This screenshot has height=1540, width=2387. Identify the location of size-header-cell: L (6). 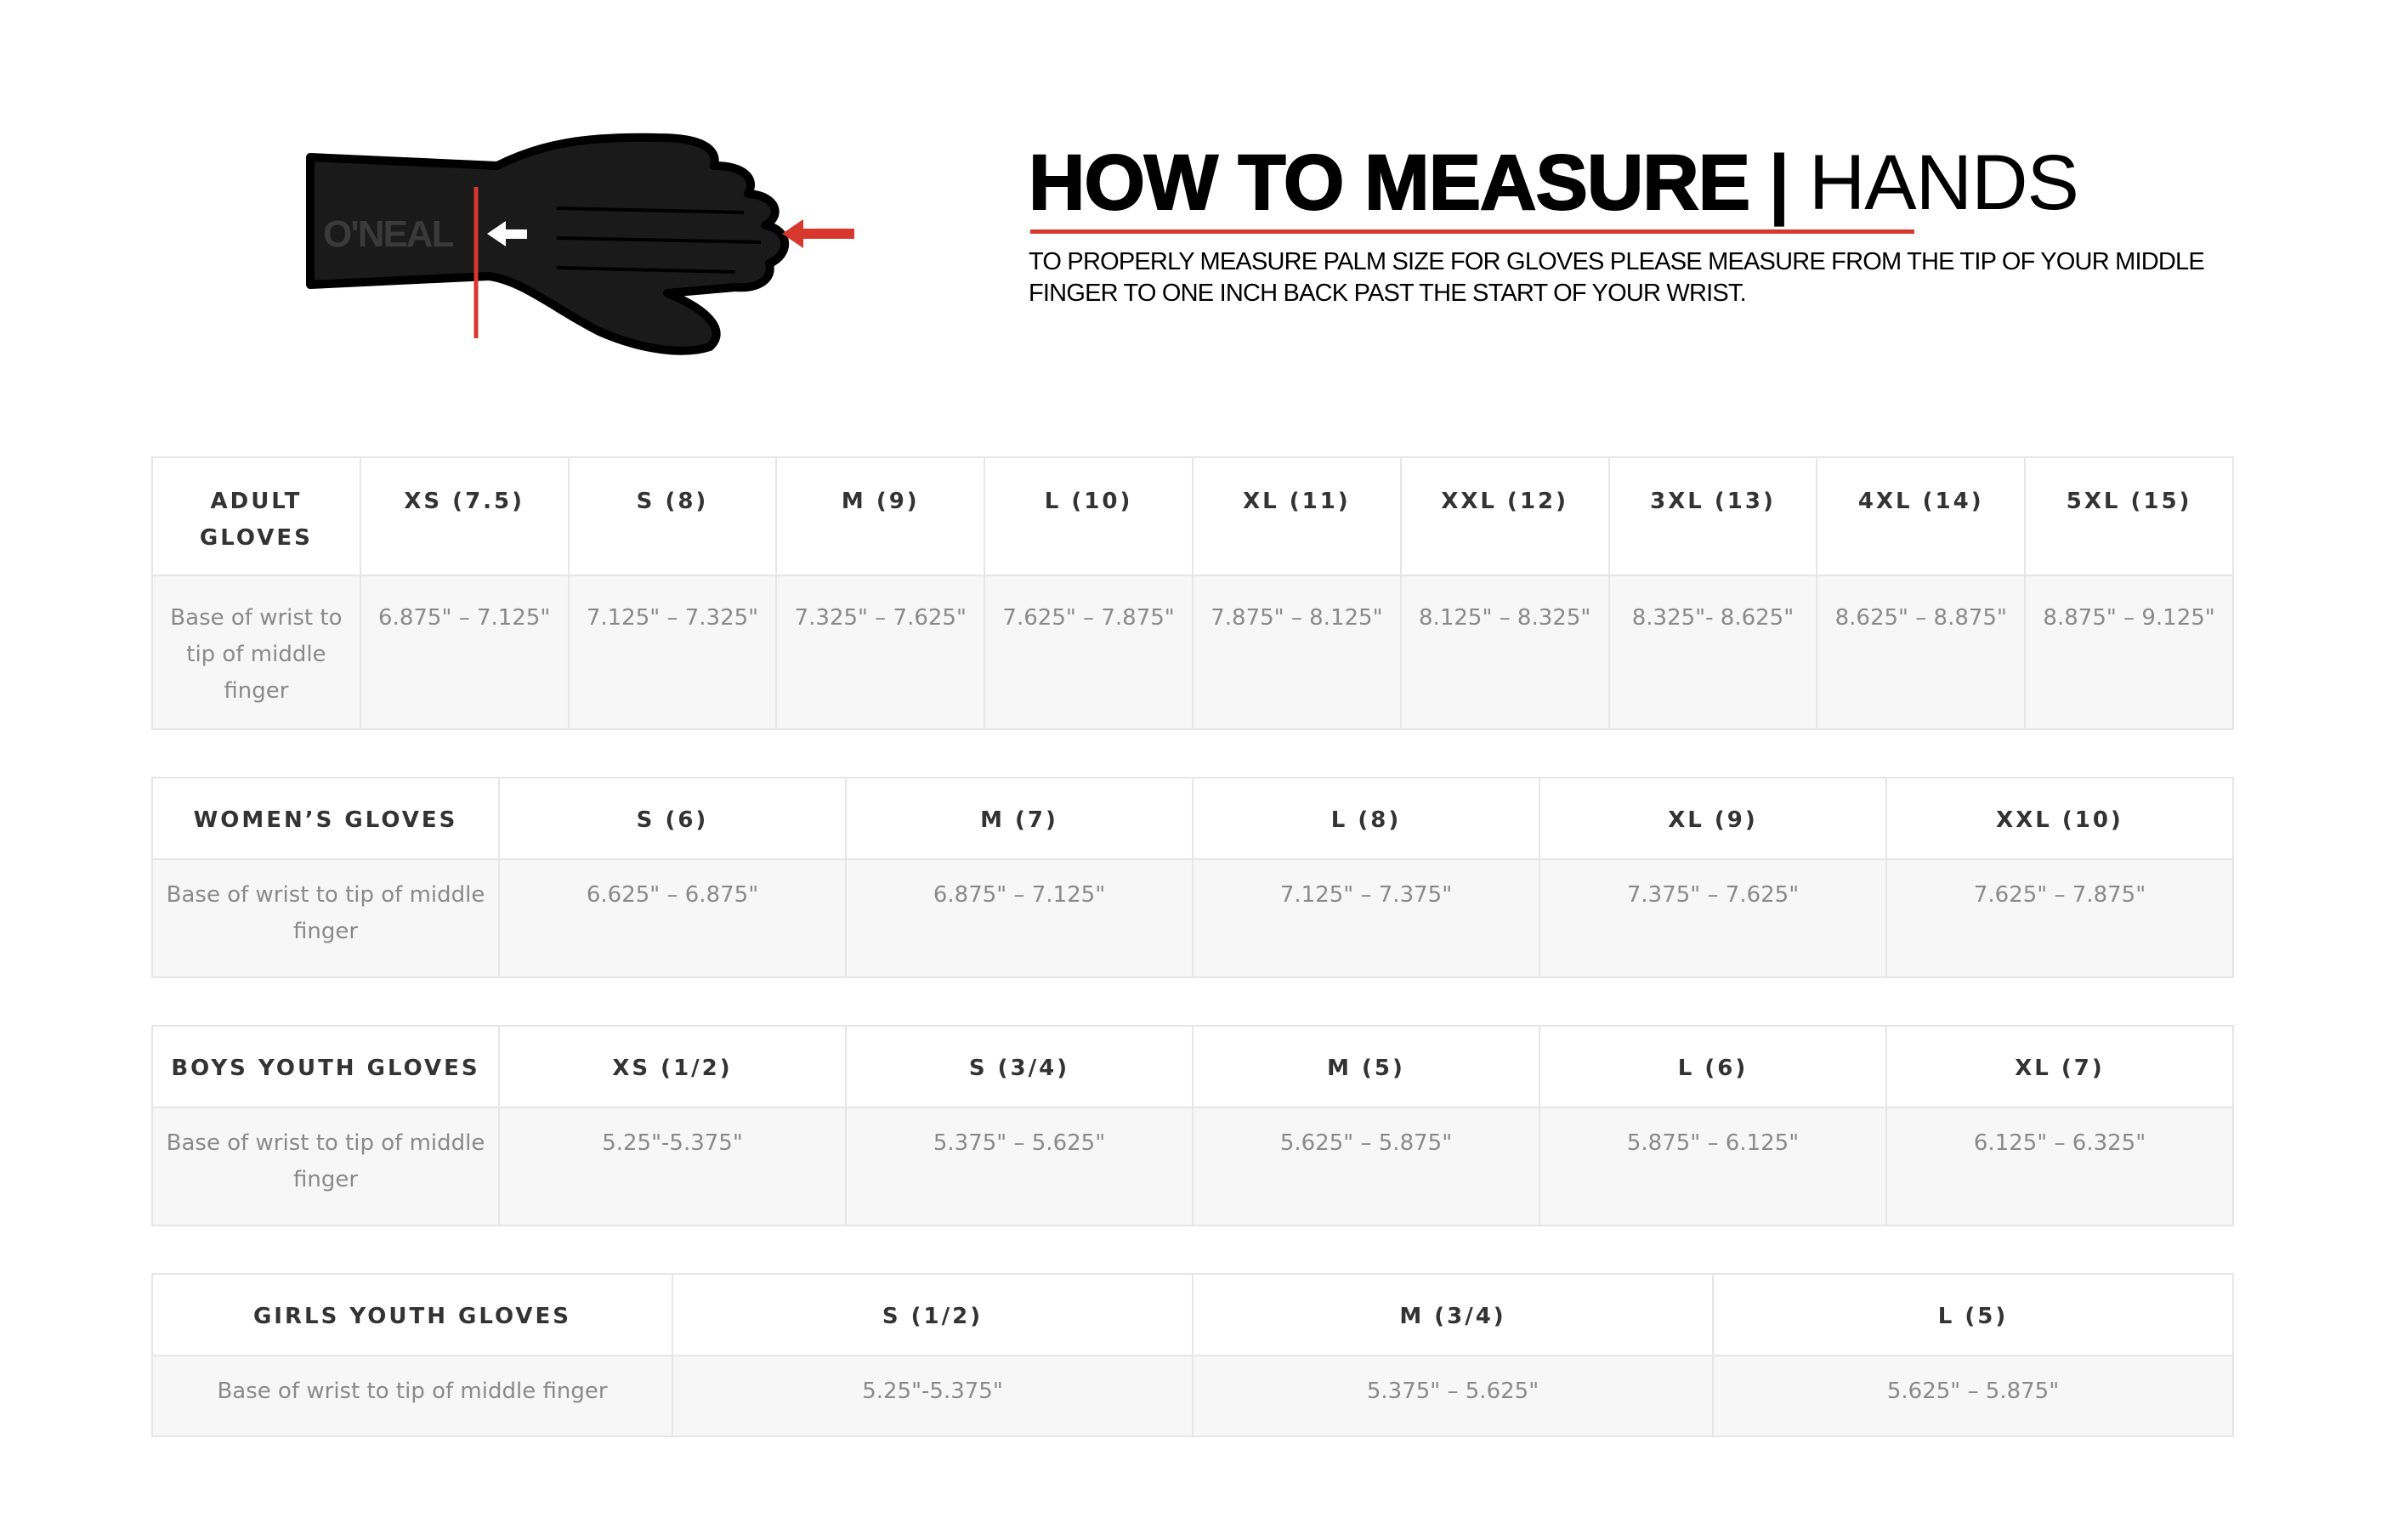
(1713, 1067).